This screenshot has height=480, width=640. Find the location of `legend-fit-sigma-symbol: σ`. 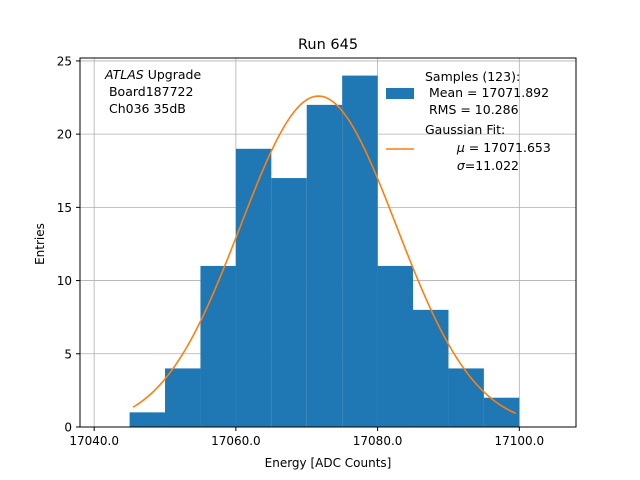

legend-fit-sigma-symbol: σ is located at coordinates (461, 165).